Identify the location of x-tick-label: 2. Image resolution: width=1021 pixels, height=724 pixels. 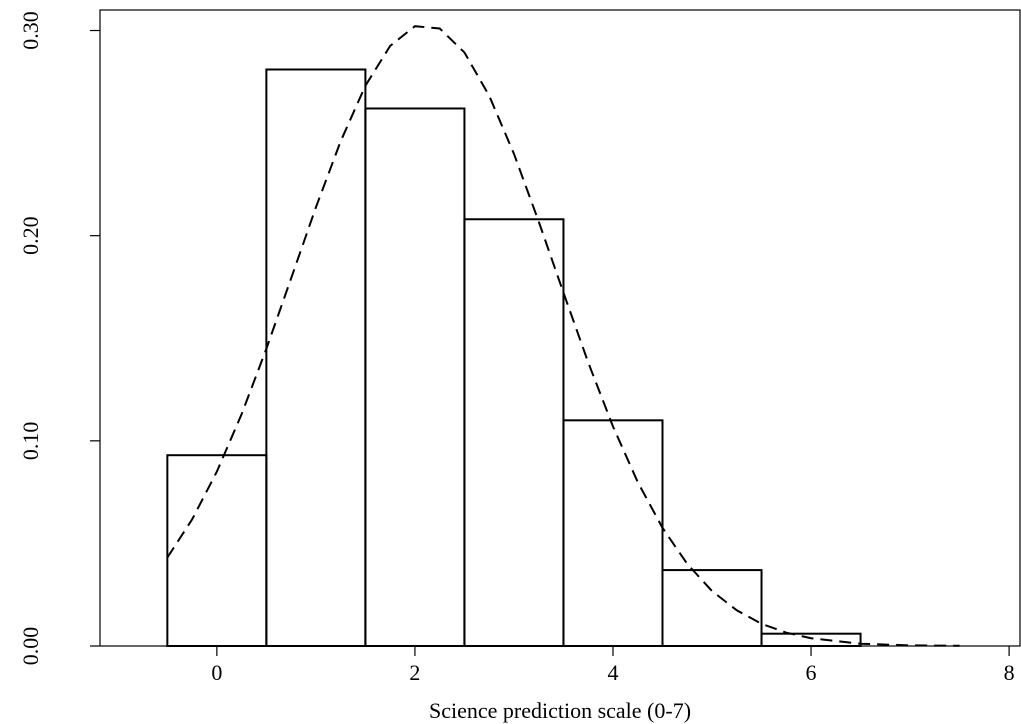
(414, 672).